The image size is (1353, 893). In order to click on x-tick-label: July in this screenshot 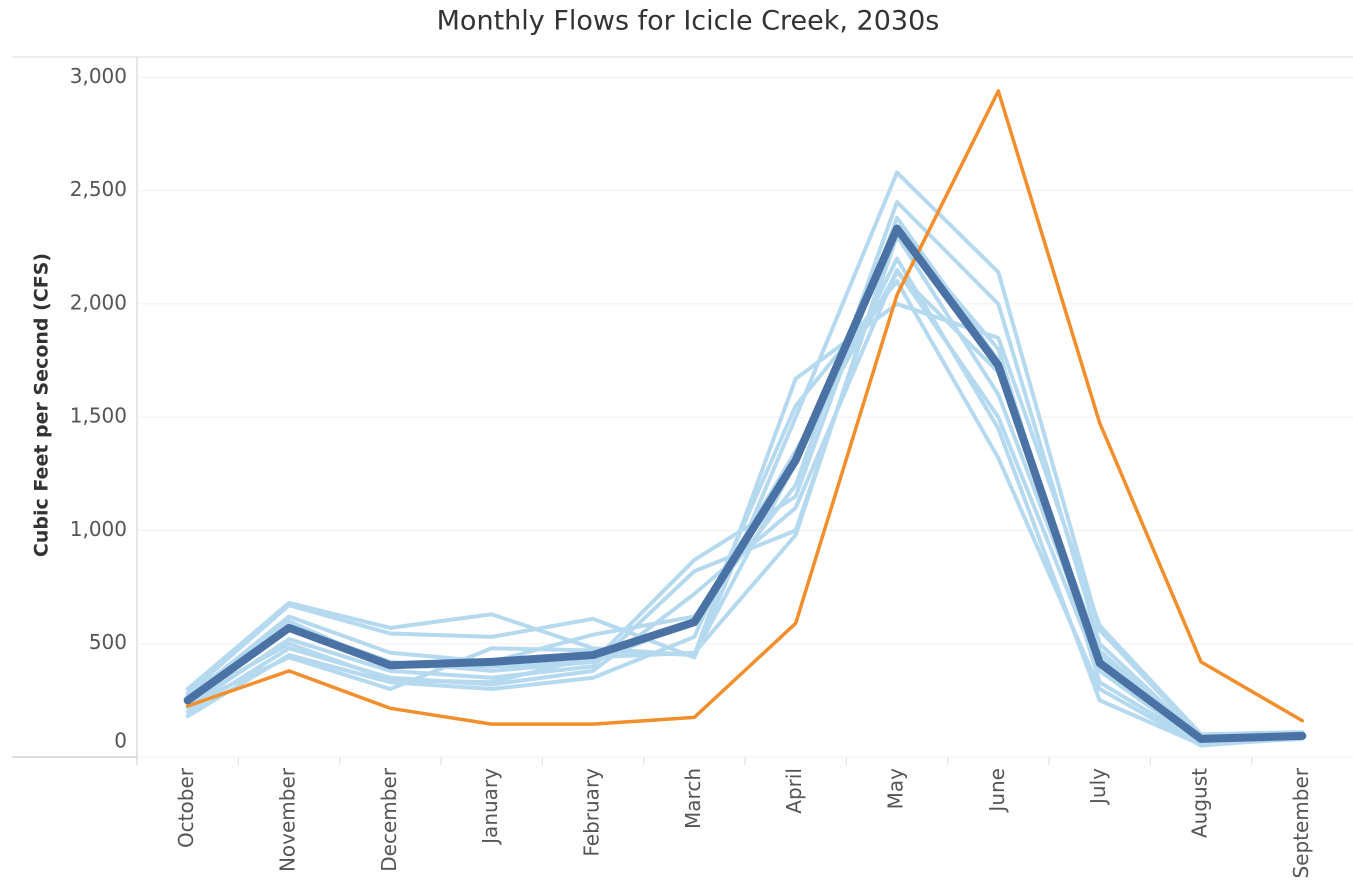, I will do `click(1098, 787)`.